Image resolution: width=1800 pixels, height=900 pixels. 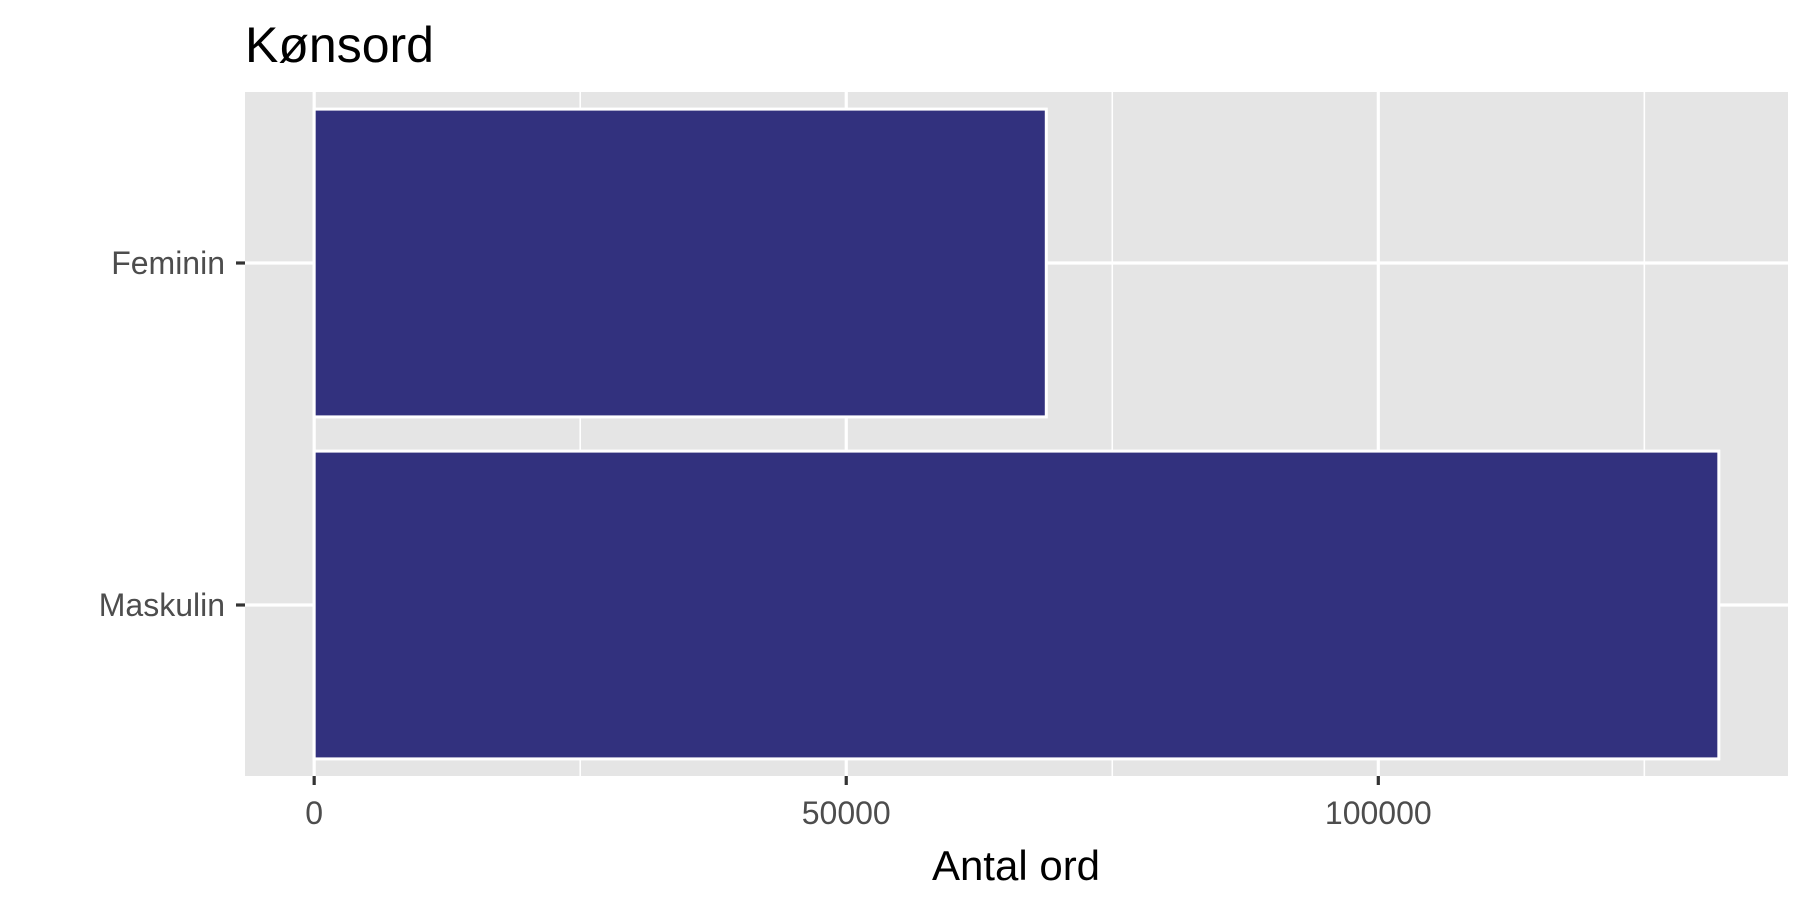 I want to click on x-axis-title: Antal ord, so click(x=1016, y=865).